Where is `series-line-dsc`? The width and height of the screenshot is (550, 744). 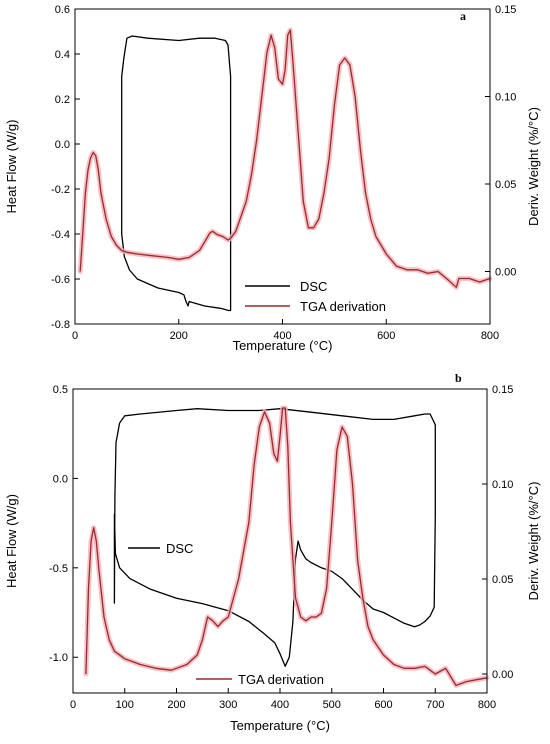
series-line-dsc is located at coordinates (176, 173).